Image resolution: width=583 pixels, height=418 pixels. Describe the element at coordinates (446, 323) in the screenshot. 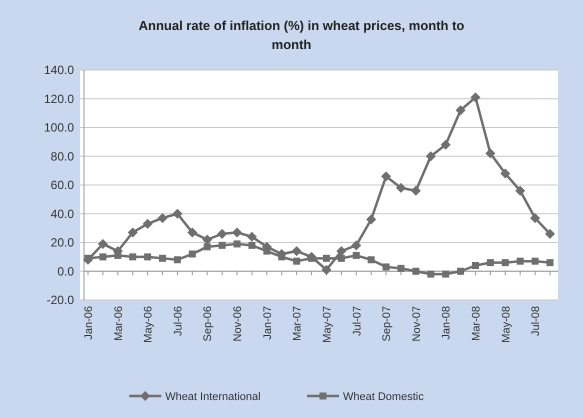

I see `x-tick-label: Jan-08` at that location.